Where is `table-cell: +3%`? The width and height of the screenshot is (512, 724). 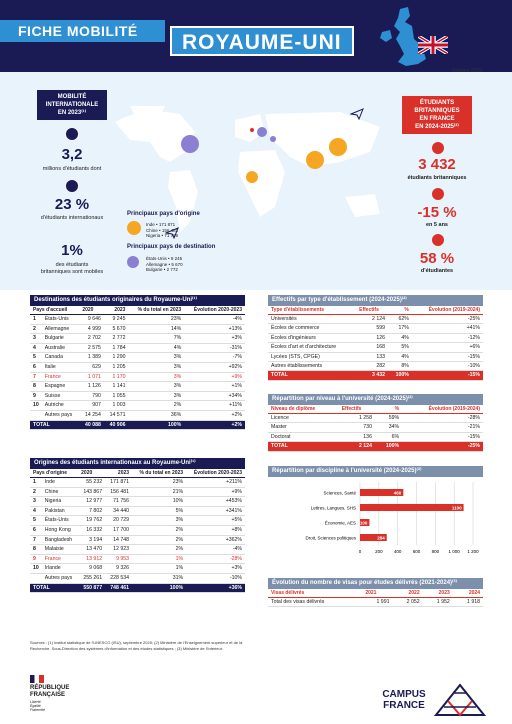 table-cell: +3% is located at coordinates (215, 568).